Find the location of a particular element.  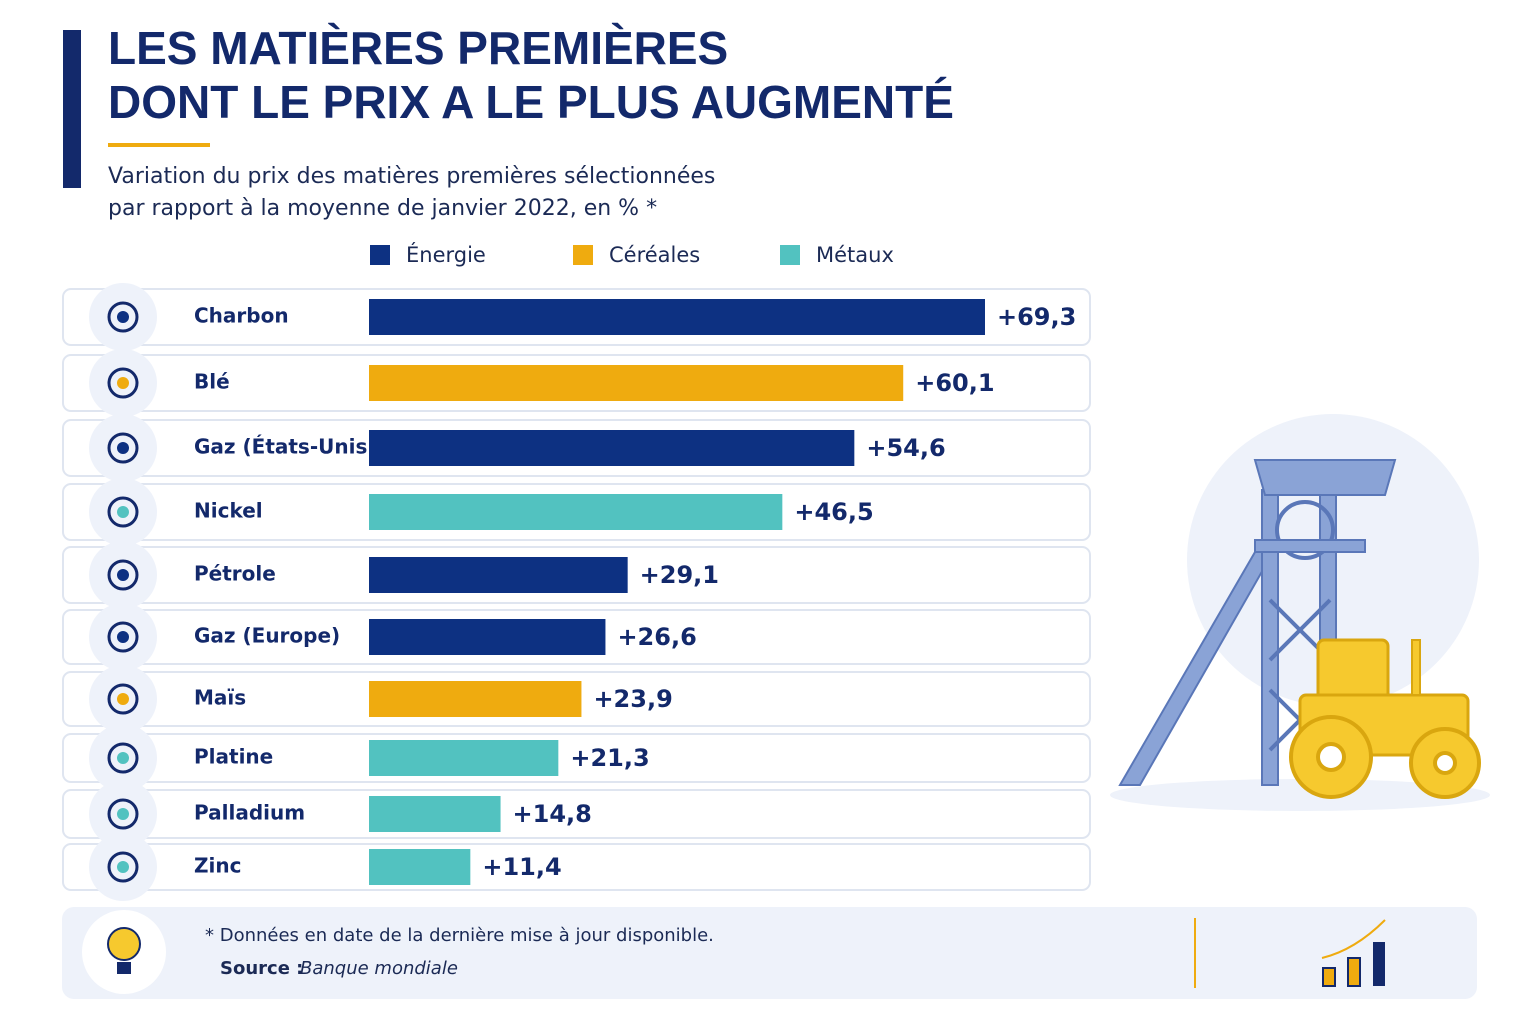

value-label: +23,9 is located at coordinates (632, 699).